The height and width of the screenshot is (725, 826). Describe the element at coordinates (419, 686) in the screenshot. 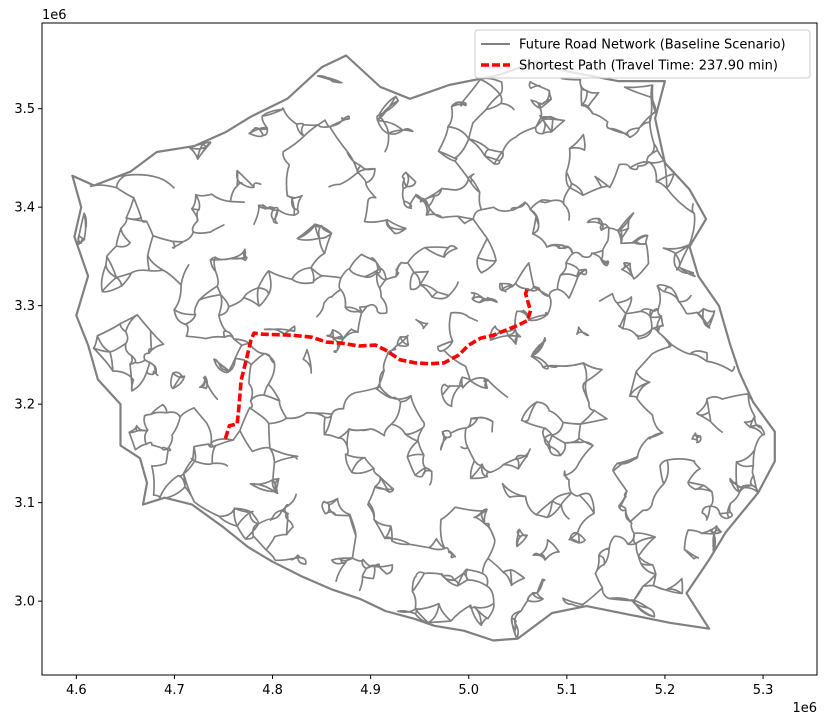

I see `x-axis: 4.6 4.7 4.8 4.9 5.0 5.1 5.2 5.3` at that location.